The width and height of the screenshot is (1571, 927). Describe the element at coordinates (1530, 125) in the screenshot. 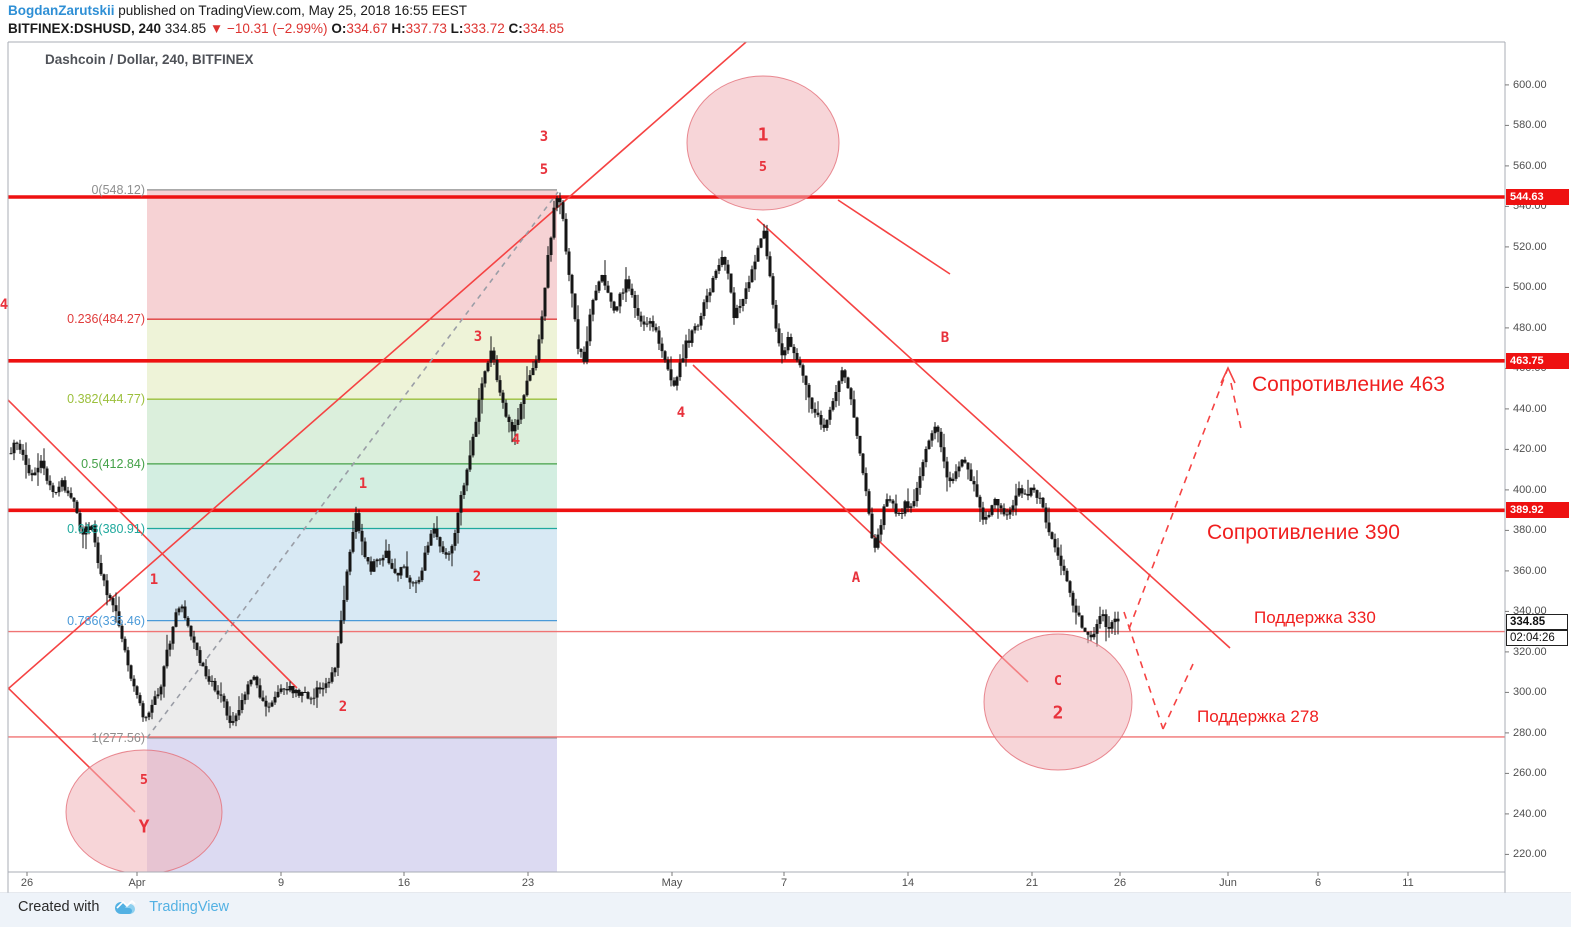

I see `price-axis-label: 580.00` at that location.